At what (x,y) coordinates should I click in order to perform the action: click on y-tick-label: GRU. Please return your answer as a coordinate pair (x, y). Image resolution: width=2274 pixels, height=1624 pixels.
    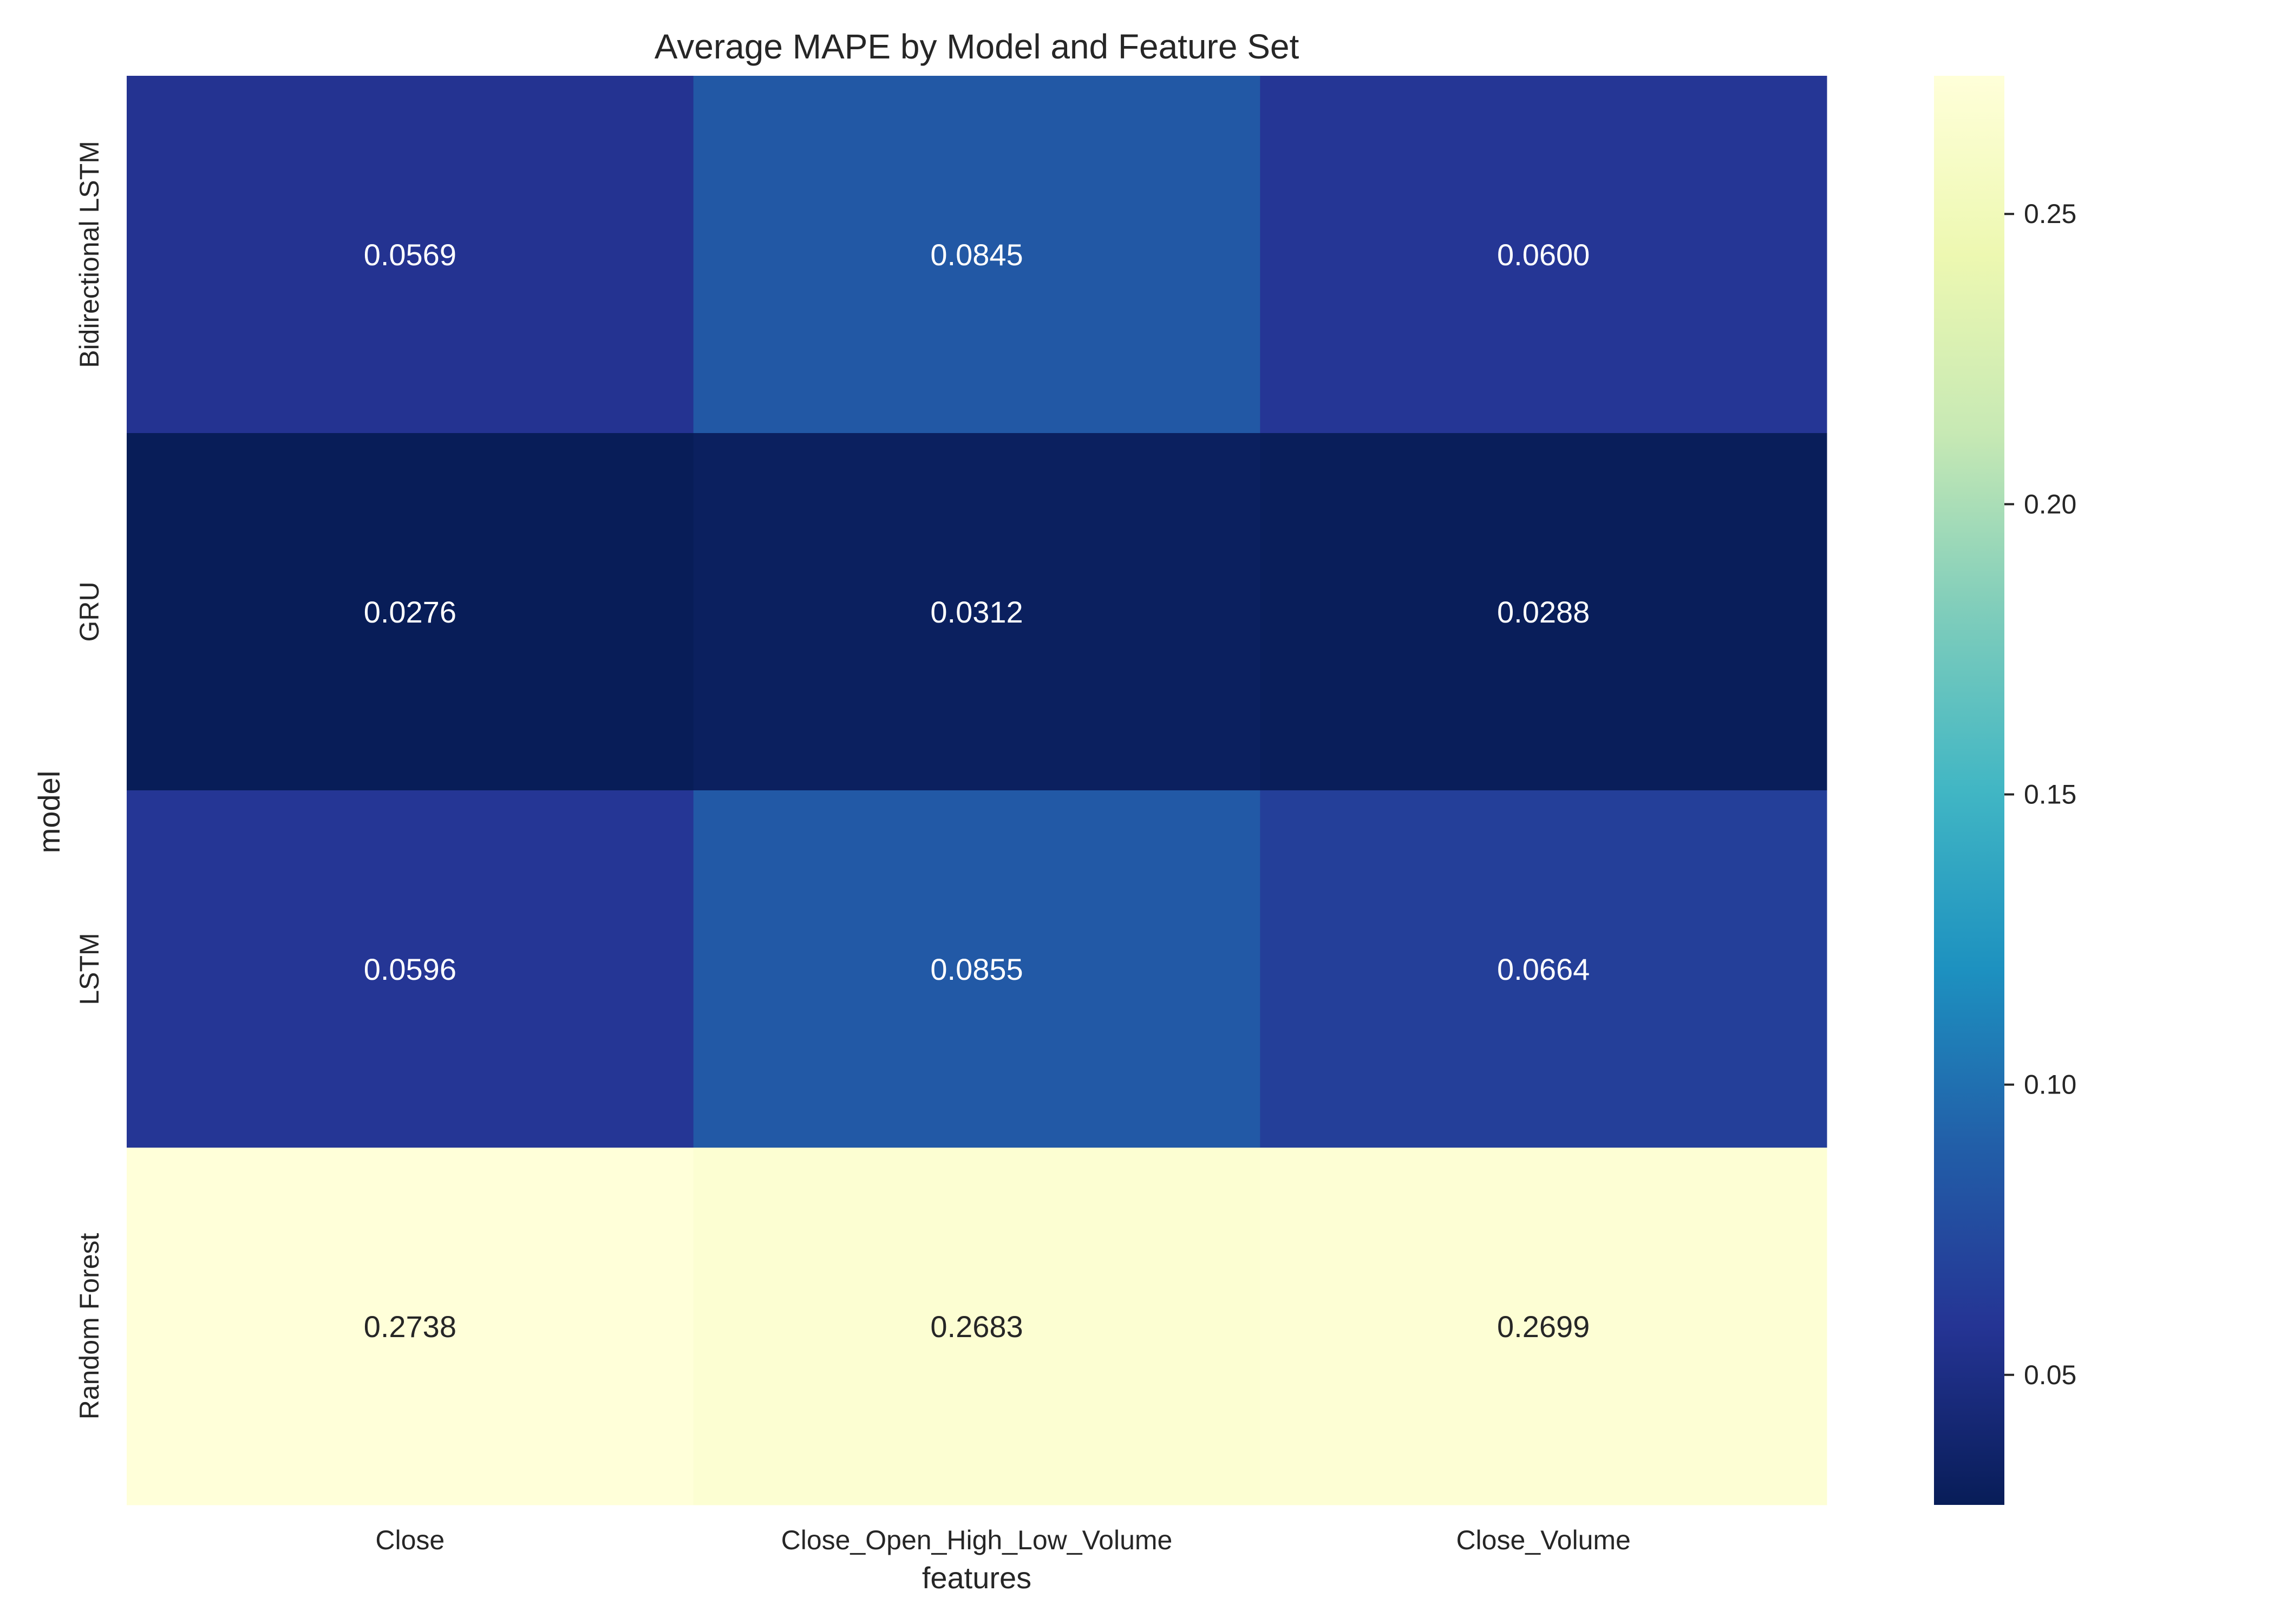
    Looking at the image, I should click on (89, 611).